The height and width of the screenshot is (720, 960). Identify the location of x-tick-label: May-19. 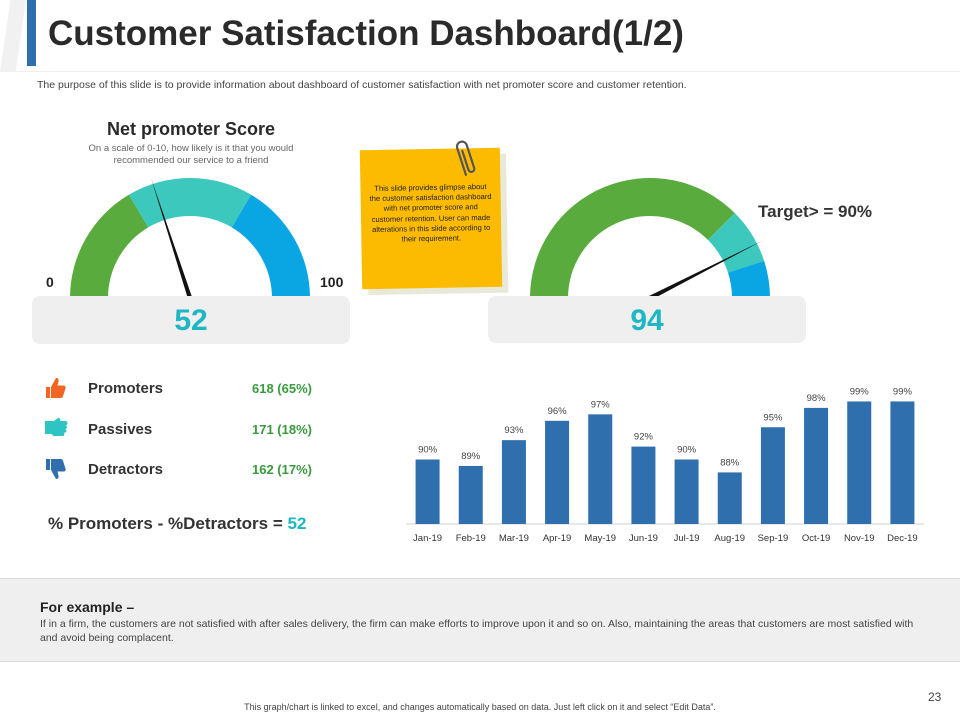
(600, 538).